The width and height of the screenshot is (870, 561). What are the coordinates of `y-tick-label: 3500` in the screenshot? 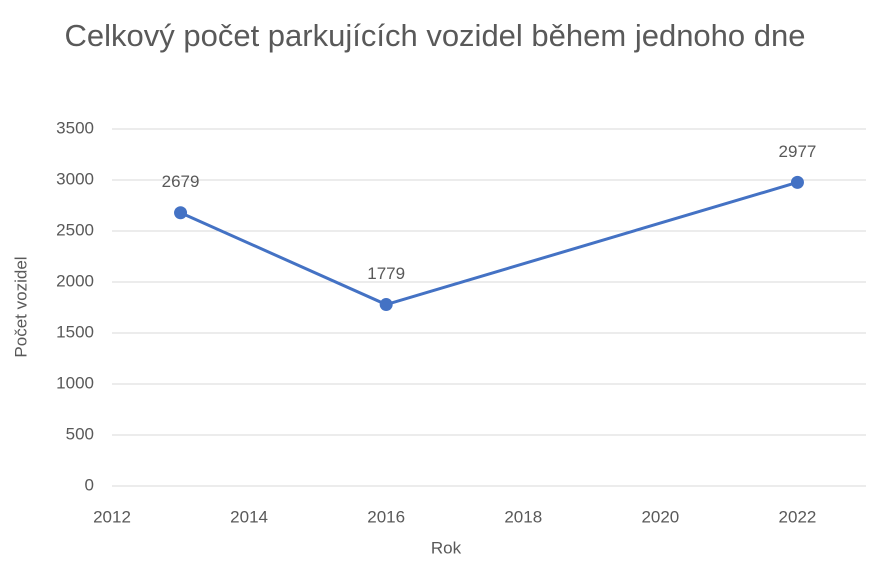 It's located at (75, 127).